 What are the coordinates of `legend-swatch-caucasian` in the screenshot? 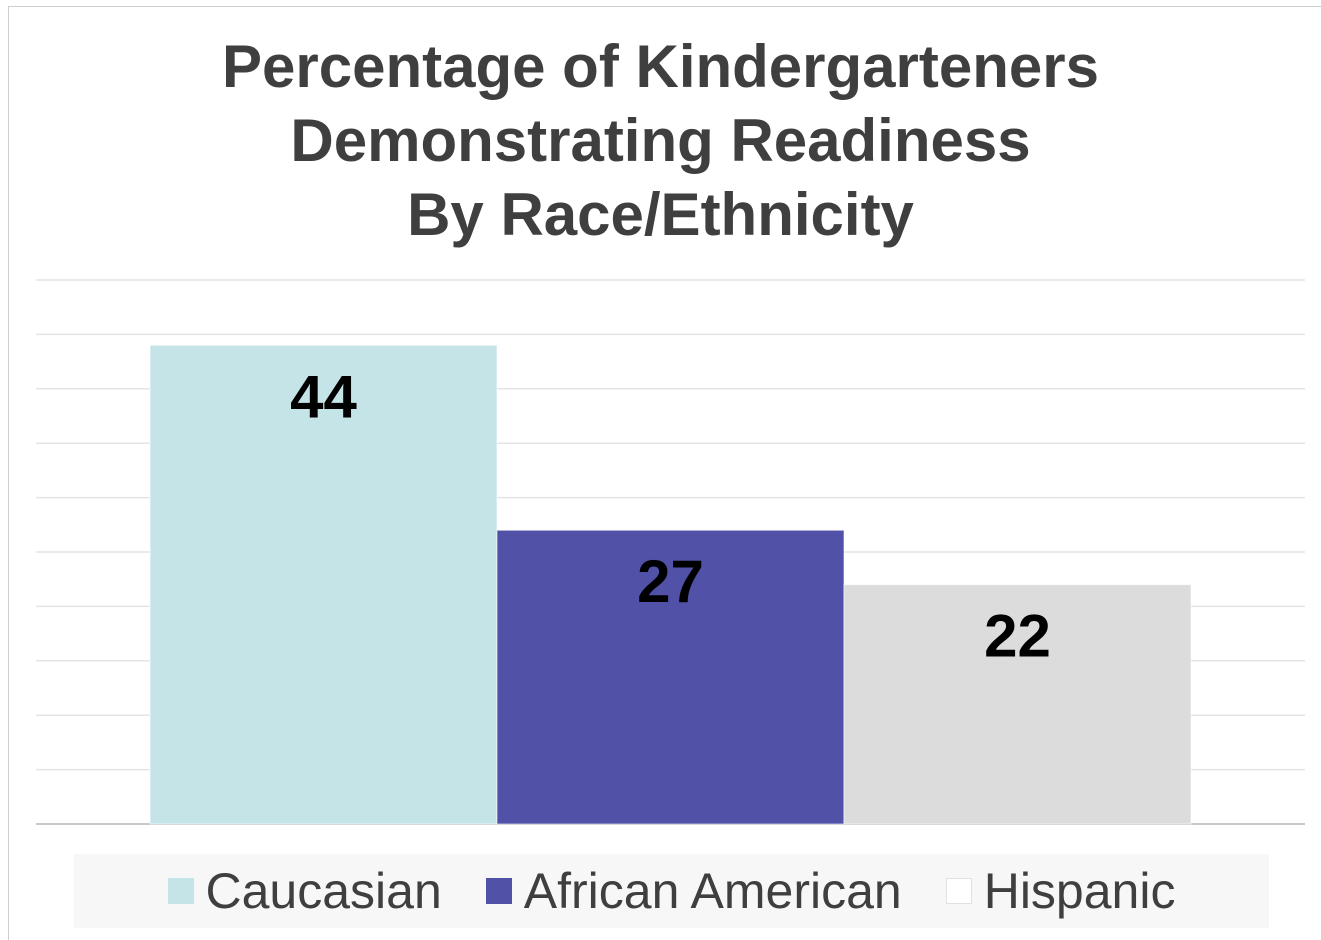 It's located at (180, 891).